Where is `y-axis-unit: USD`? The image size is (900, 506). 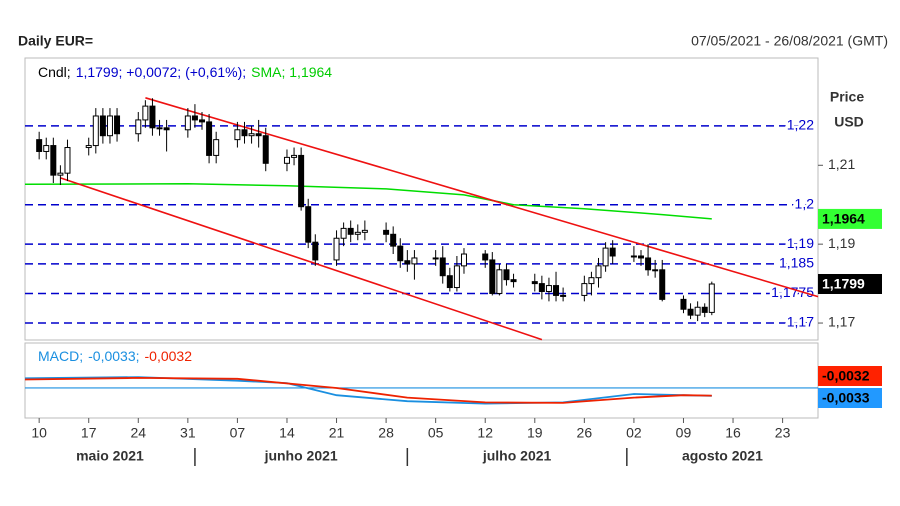
y-axis-unit: USD is located at coordinates (849, 122).